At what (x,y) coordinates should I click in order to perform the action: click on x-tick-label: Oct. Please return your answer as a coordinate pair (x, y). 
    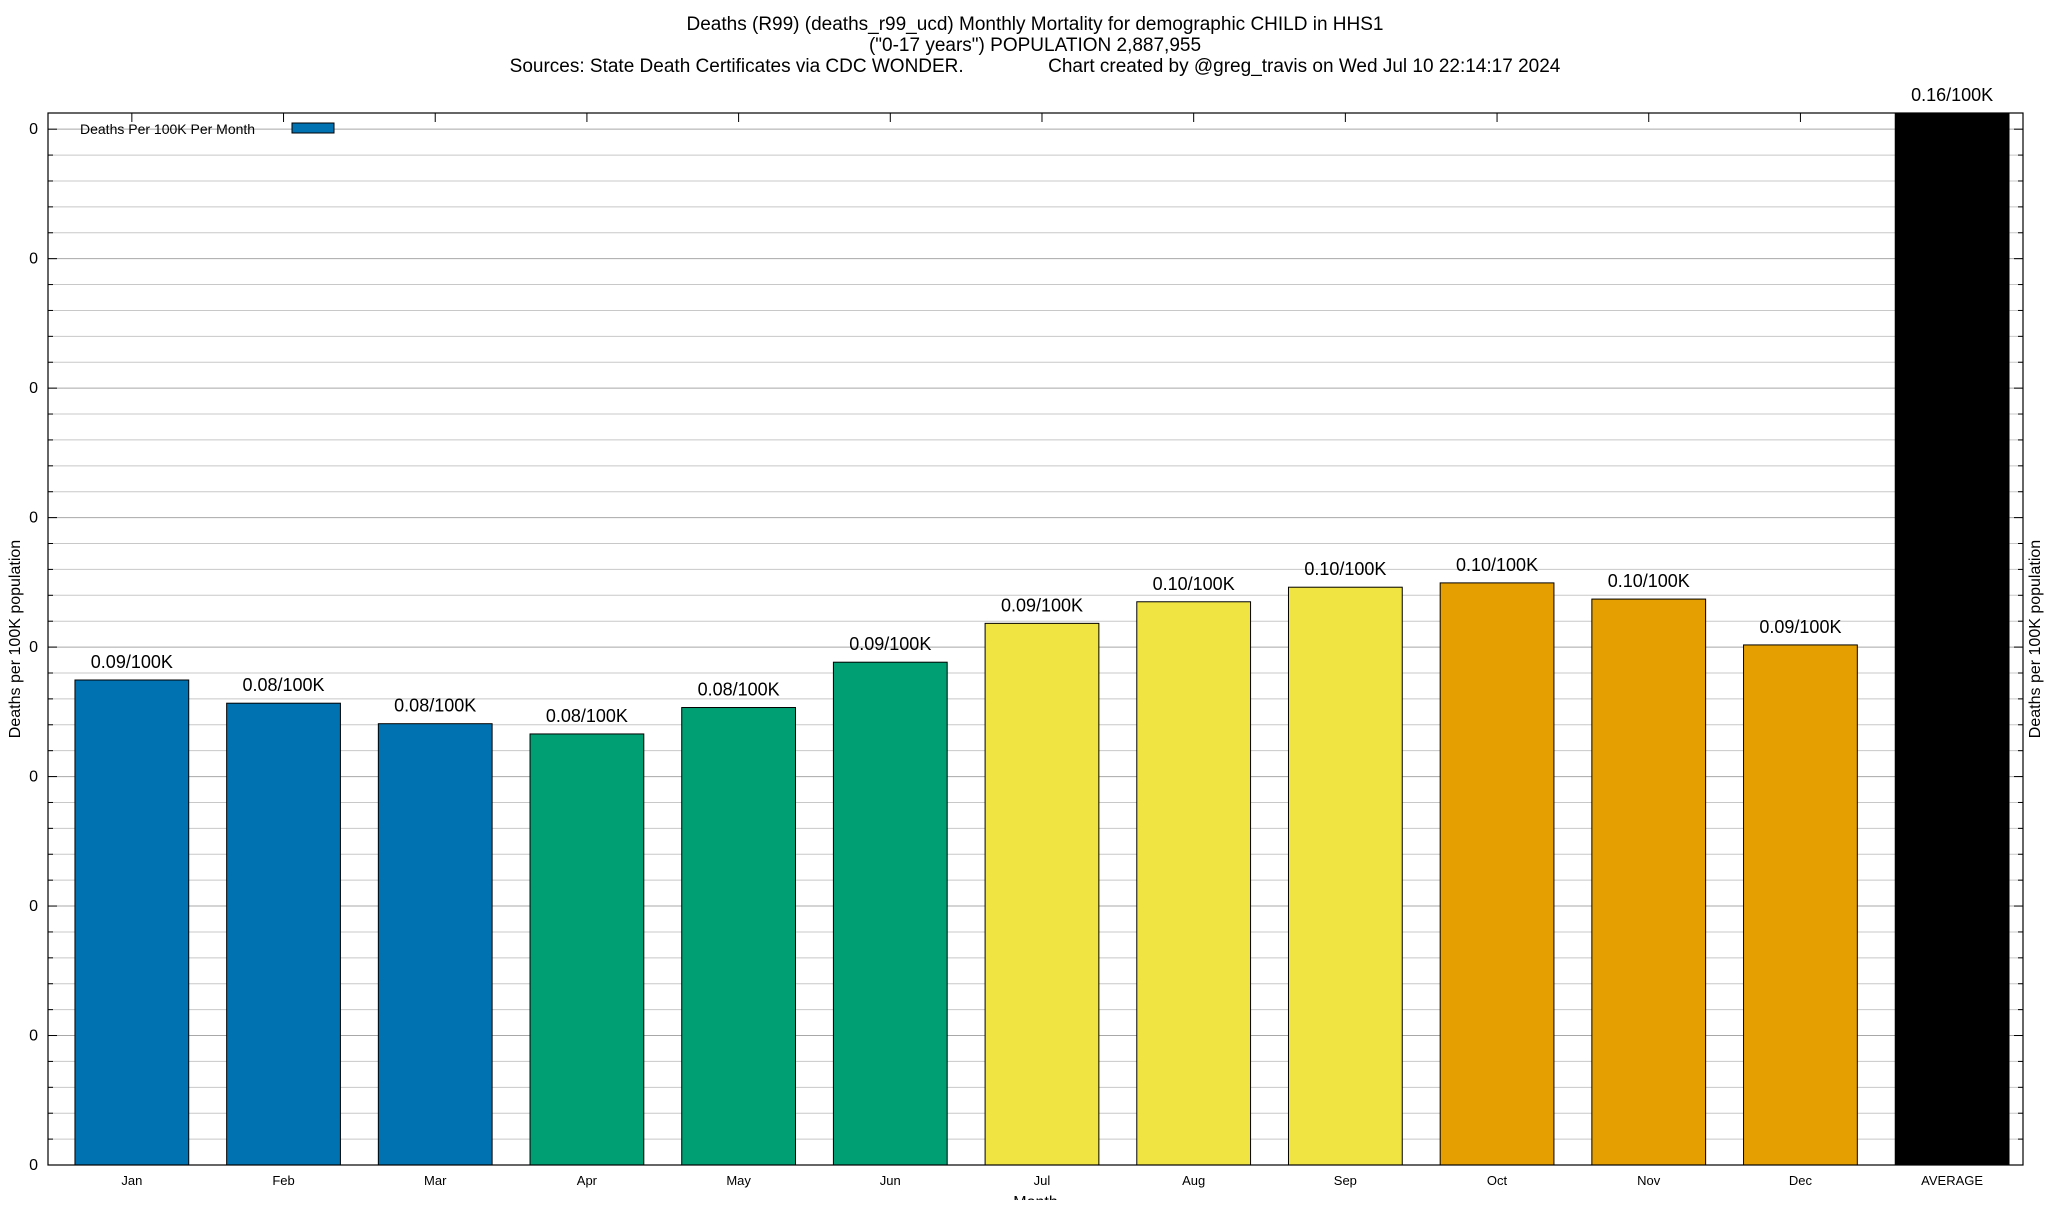
    Looking at the image, I should click on (1497, 1180).